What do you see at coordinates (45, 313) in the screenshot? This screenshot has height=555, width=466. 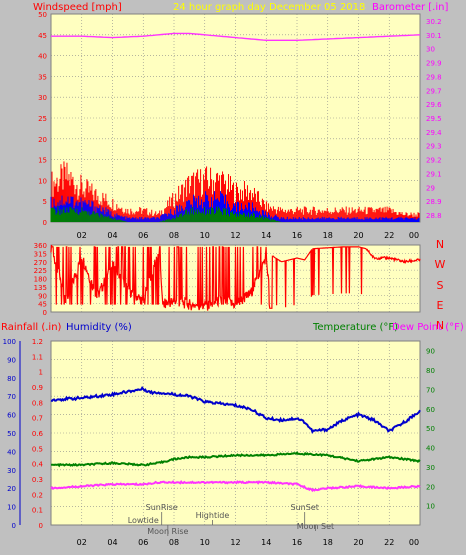 I see `direction-y-tick: 0` at bounding box center [45, 313].